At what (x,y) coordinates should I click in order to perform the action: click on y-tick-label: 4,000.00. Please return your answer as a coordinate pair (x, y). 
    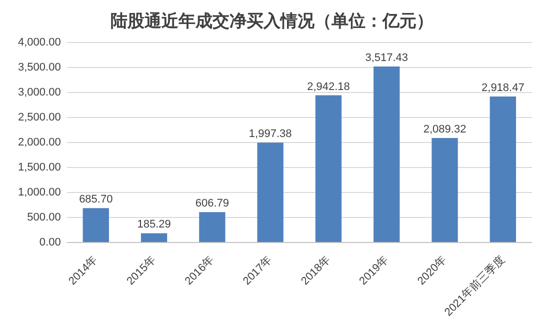
    Looking at the image, I should click on (39, 42).